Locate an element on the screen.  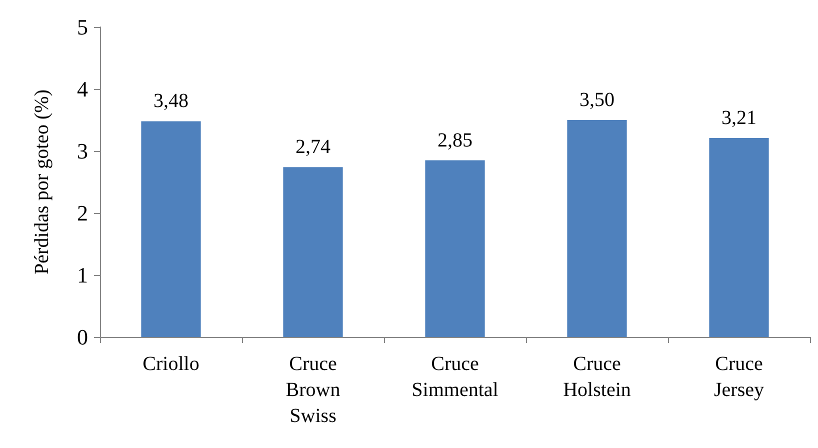
data-label: 2,74 is located at coordinates (313, 147).